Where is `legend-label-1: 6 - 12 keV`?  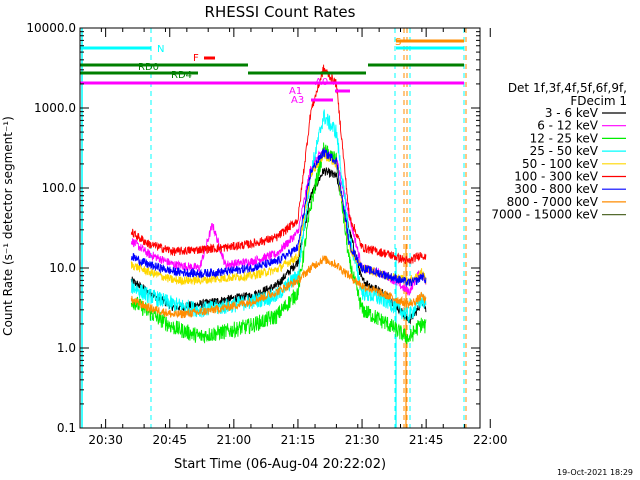
legend-label-1: 6 - 12 keV is located at coordinates (568, 126).